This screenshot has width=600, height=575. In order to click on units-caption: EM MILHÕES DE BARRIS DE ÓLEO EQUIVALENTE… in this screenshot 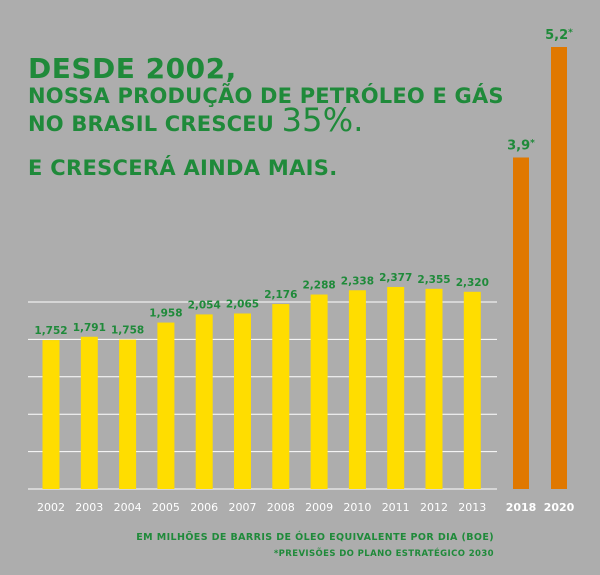, I will do `click(315, 537)`.